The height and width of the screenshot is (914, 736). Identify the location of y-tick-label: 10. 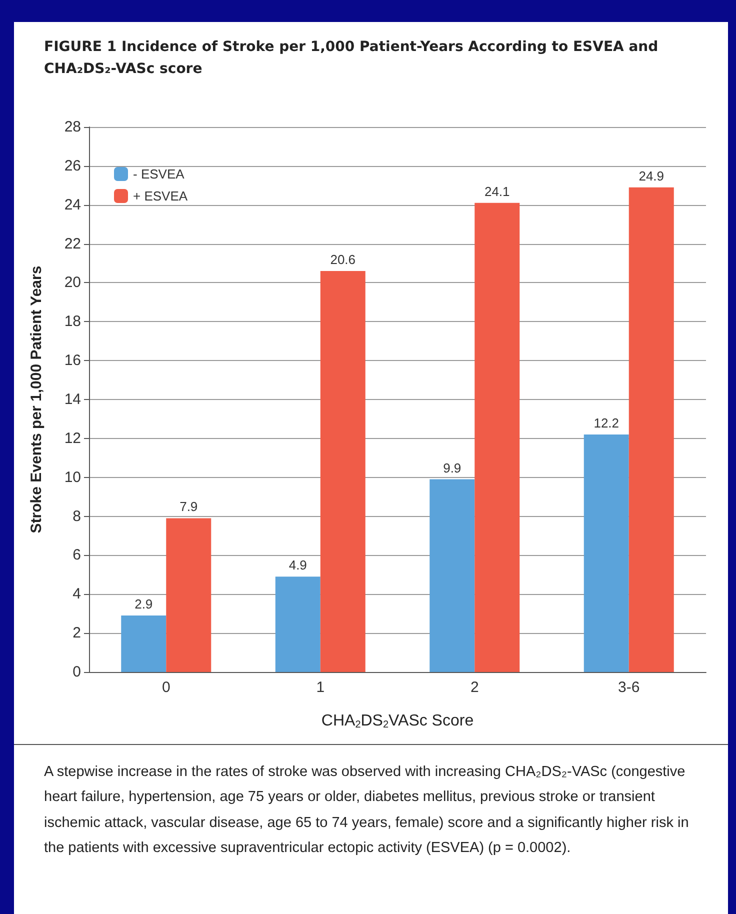
(72, 477).